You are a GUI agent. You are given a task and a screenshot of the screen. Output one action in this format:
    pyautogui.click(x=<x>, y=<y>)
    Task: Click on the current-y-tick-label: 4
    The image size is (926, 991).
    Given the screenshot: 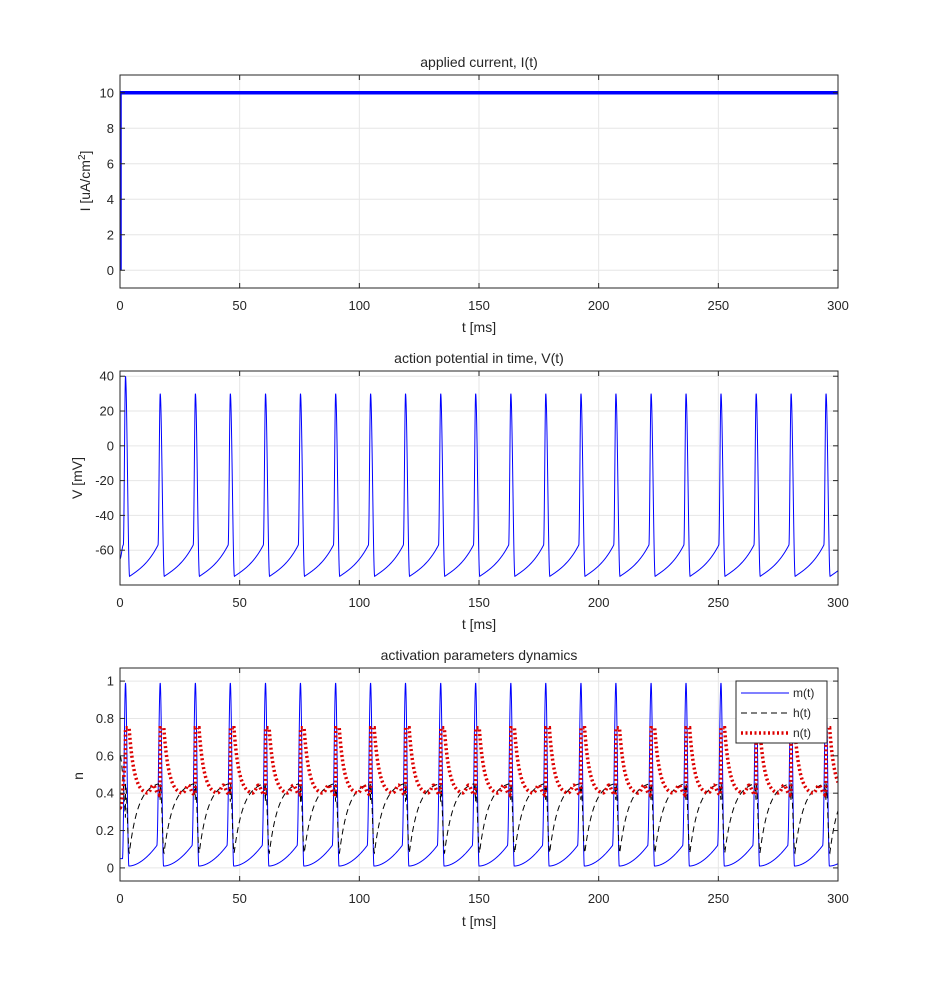 What is the action you would take?
    pyautogui.click(x=110, y=199)
    